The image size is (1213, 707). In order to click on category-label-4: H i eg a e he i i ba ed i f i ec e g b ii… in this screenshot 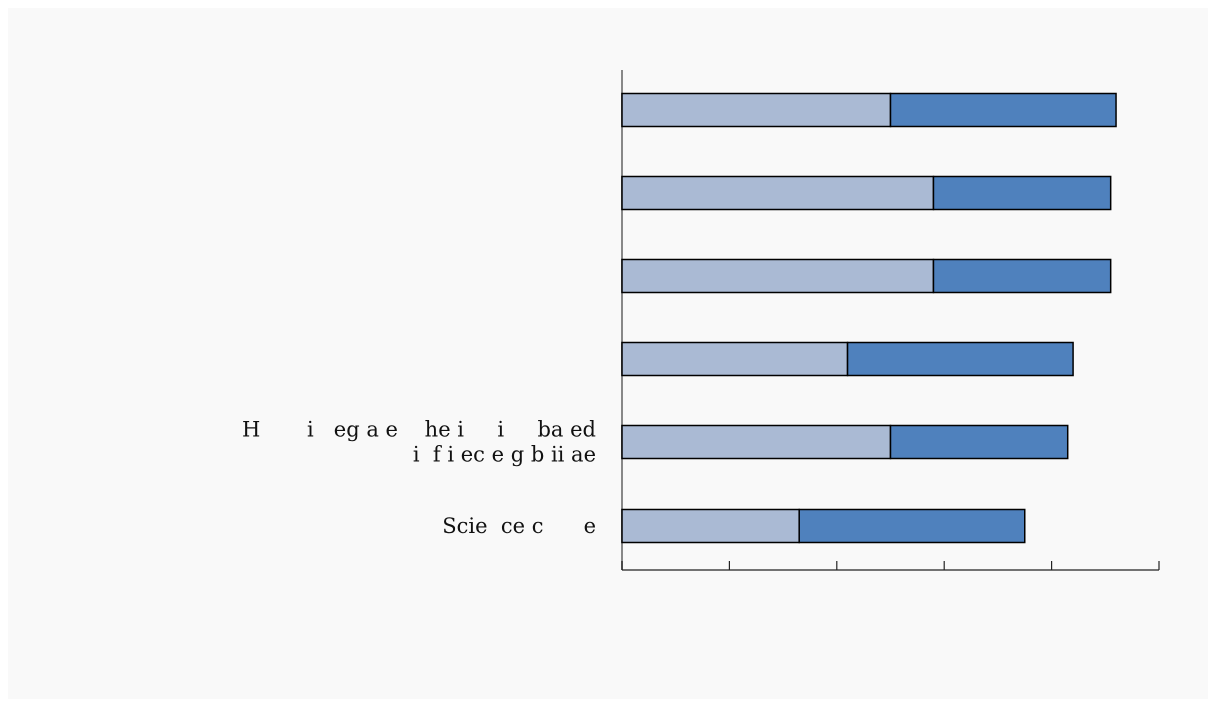, I will do `click(419, 442)`.